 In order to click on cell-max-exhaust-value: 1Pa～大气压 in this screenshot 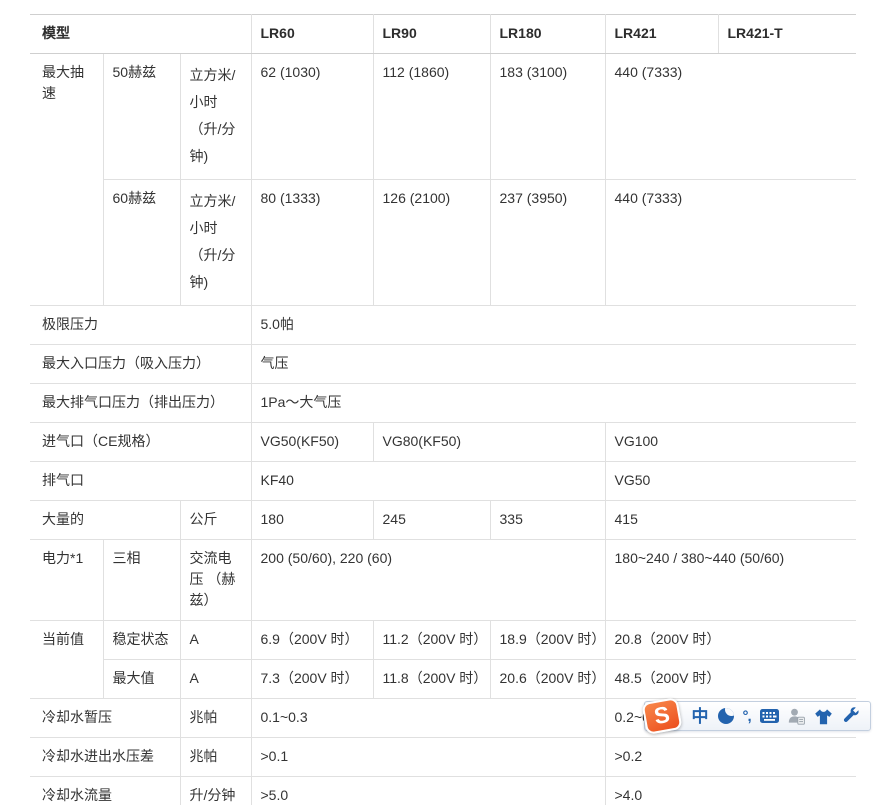, I will do `click(553, 403)`.